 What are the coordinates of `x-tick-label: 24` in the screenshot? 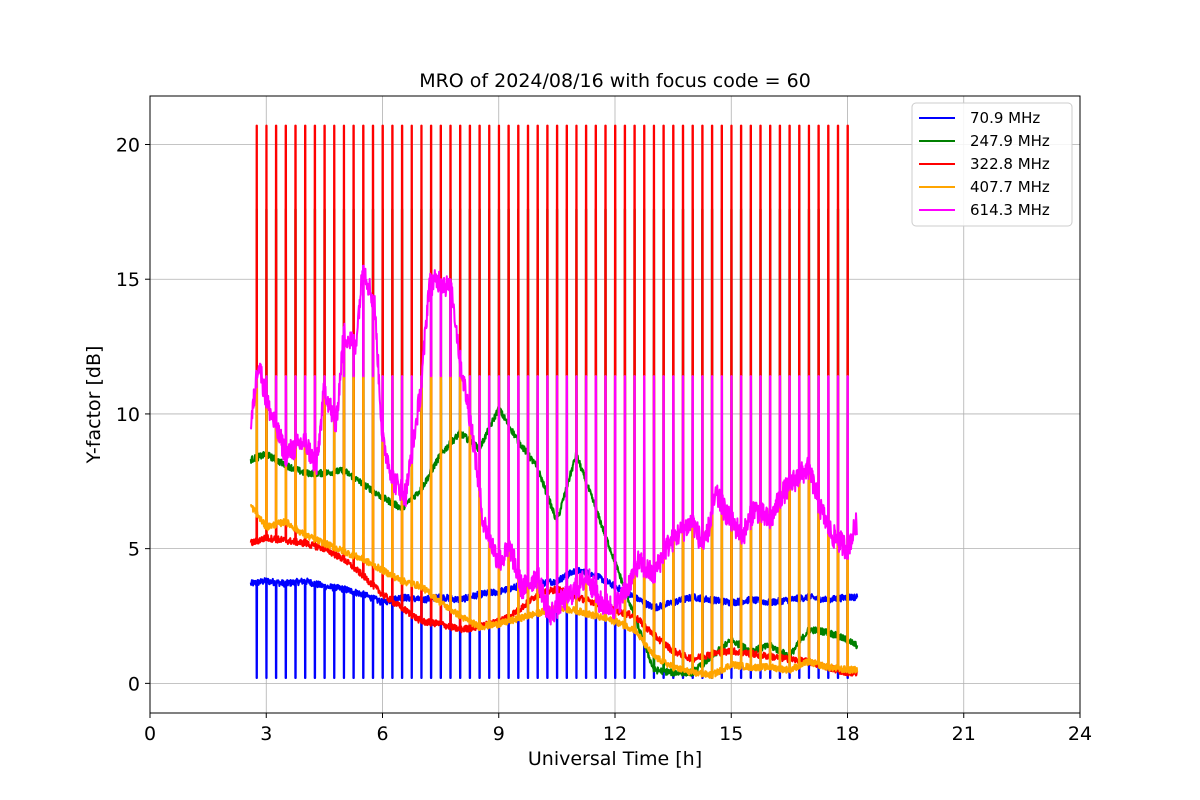 It's located at (1080, 734).